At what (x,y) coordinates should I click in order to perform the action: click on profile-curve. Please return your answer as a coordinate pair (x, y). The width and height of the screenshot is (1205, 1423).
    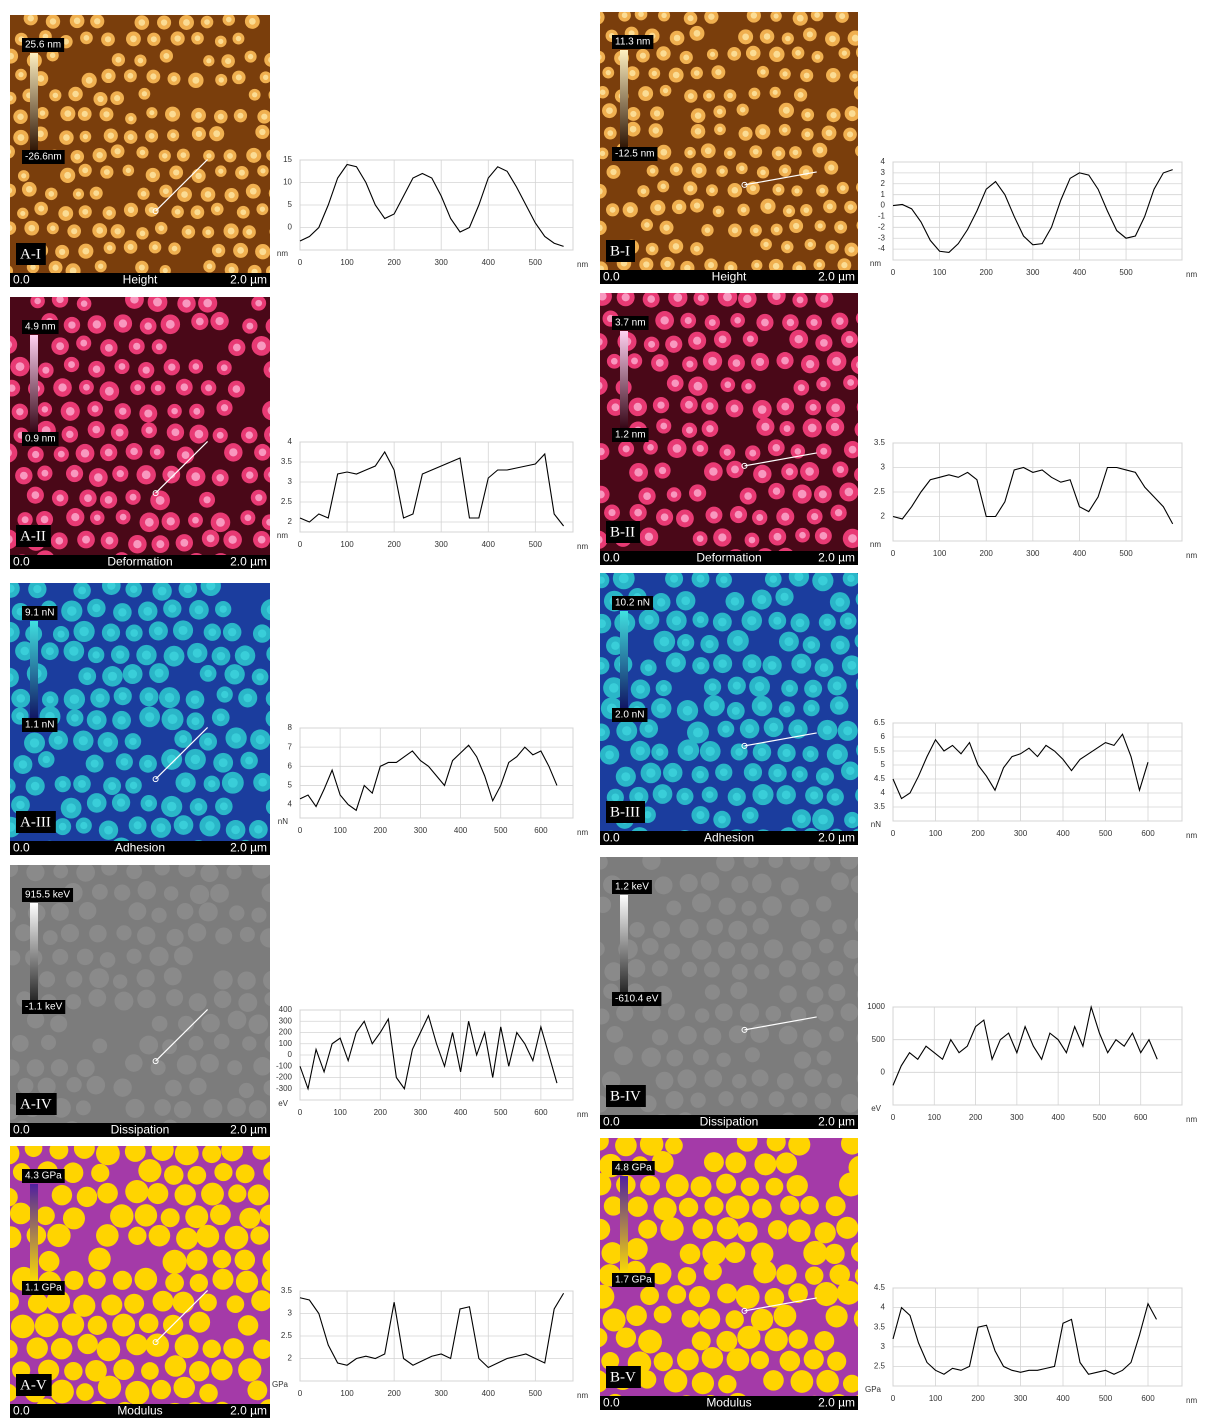
    Looking at the image, I should click on (428, 1052).